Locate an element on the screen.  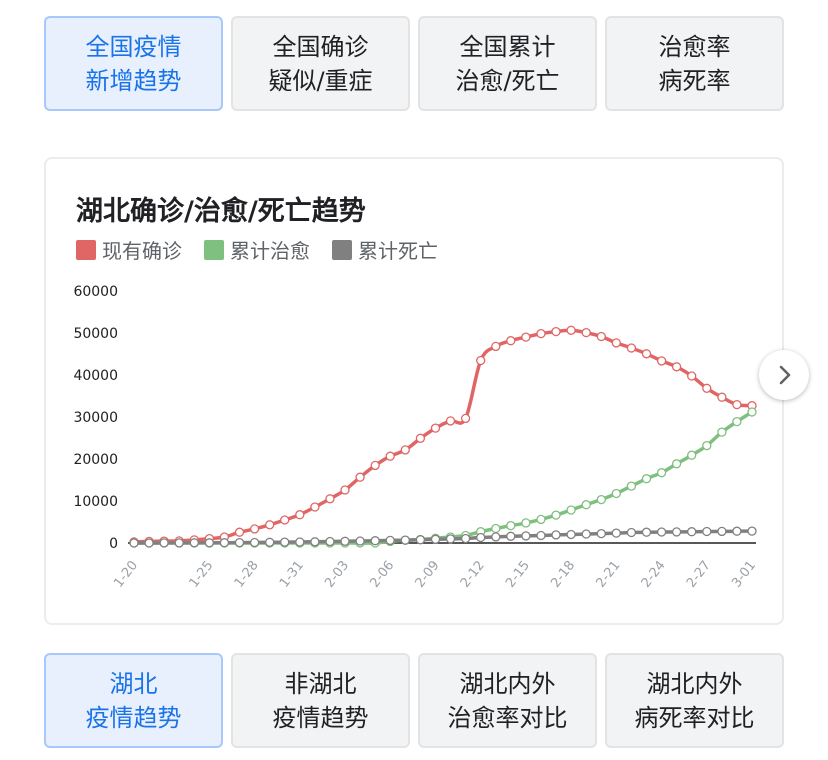
legend-label: 累计治愈 is located at coordinates (270, 251).